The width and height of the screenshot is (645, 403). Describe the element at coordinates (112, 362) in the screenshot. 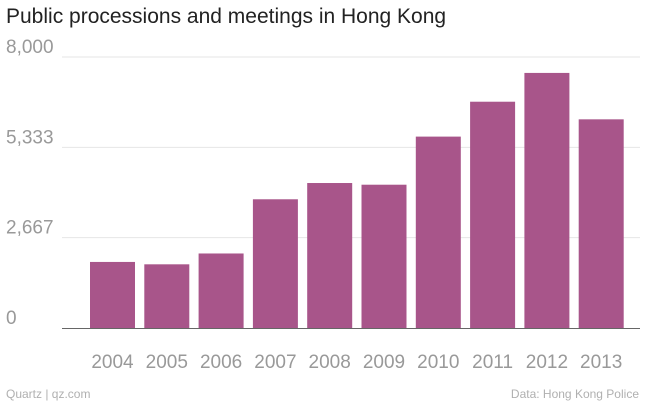

I see `x-tick-label-2004: 2004` at that location.